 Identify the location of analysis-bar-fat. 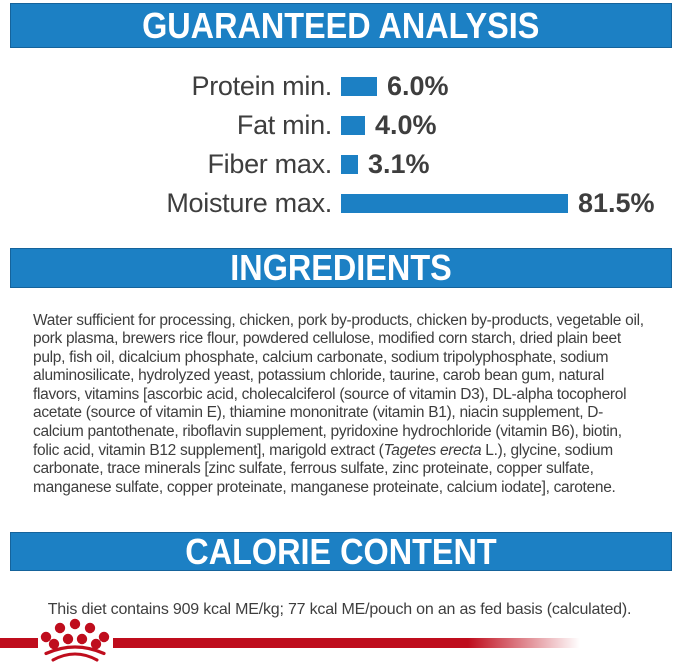
(353, 125).